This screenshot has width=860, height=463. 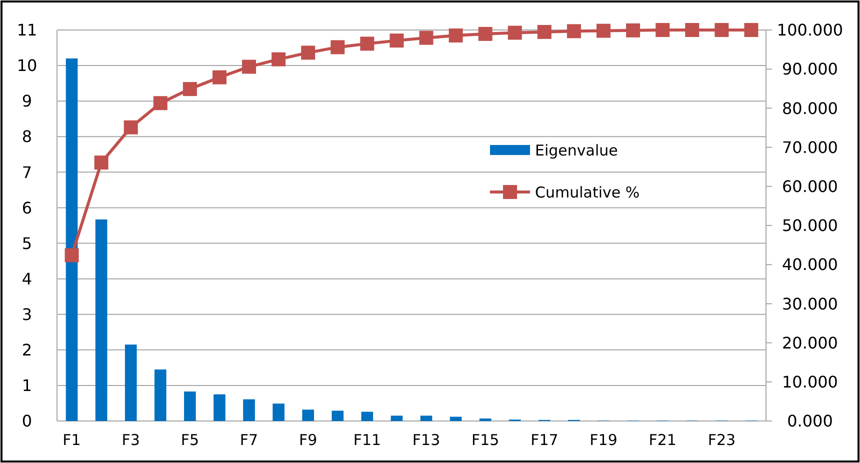 What do you see at coordinates (131, 440) in the screenshot?
I see `x-tick-label: F3` at bounding box center [131, 440].